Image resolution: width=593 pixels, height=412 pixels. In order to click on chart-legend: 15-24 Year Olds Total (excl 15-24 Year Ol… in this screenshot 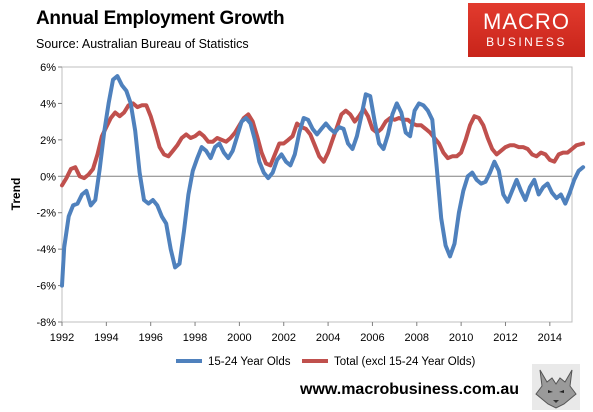, I will do `click(325, 362)`.